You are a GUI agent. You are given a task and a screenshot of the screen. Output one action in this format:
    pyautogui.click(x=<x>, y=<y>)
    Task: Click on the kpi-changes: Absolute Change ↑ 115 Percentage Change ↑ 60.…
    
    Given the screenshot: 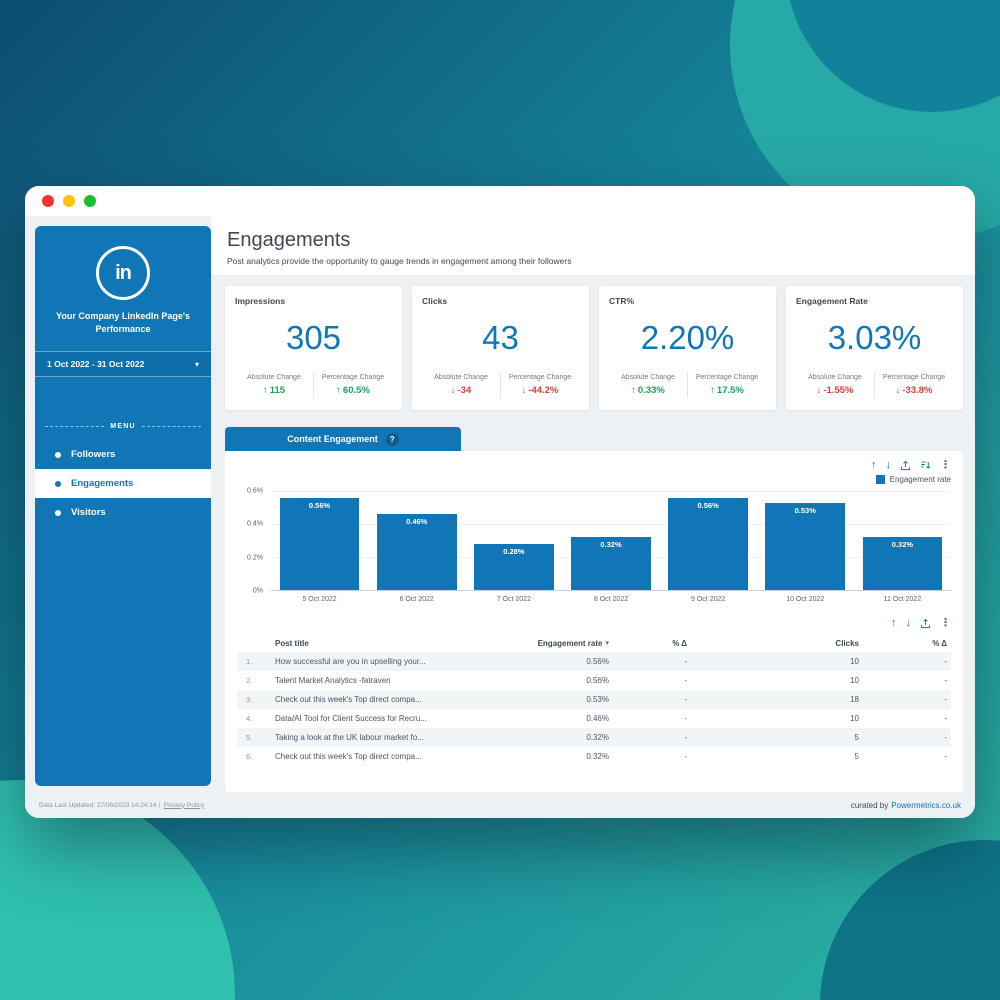 What is the action you would take?
    pyautogui.click(x=313, y=385)
    